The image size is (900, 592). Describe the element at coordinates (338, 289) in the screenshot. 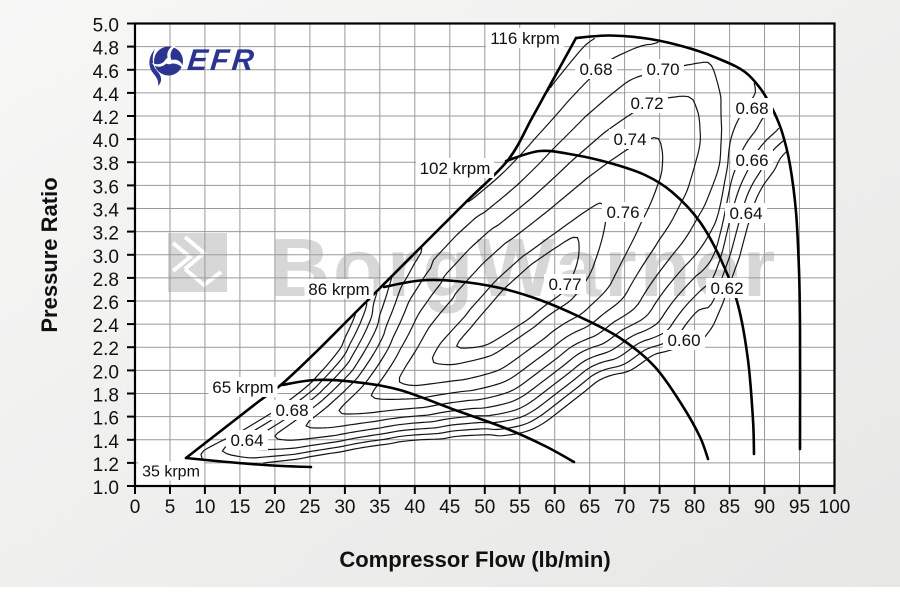

I see `svg-text: 86 krpm` at that location.